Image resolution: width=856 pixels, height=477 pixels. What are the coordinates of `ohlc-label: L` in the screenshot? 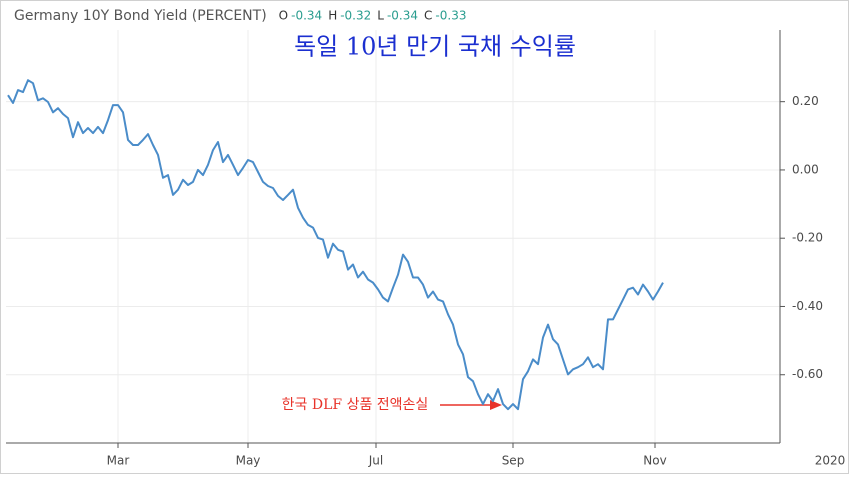 It's located at (380, 16).